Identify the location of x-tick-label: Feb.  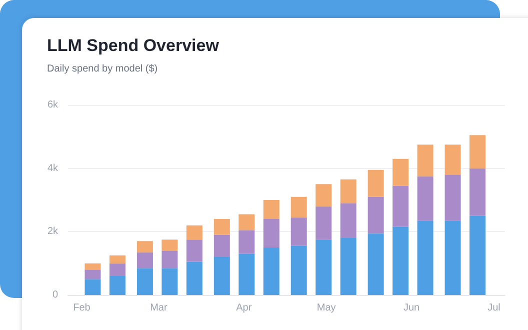
(82, 308).